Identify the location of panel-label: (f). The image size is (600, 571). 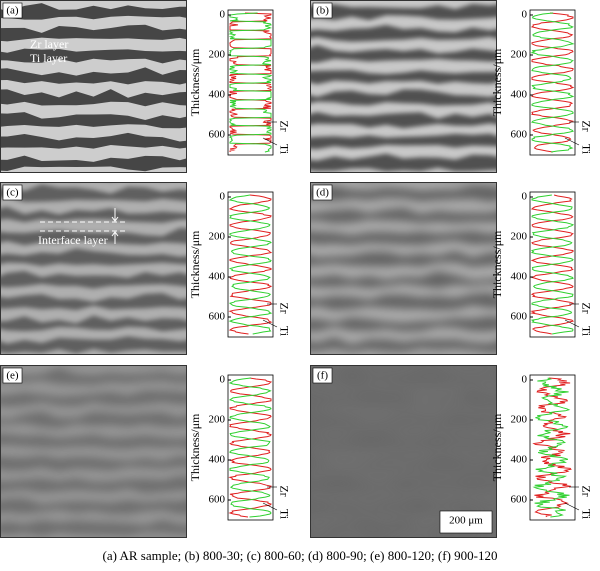
(322, 376).